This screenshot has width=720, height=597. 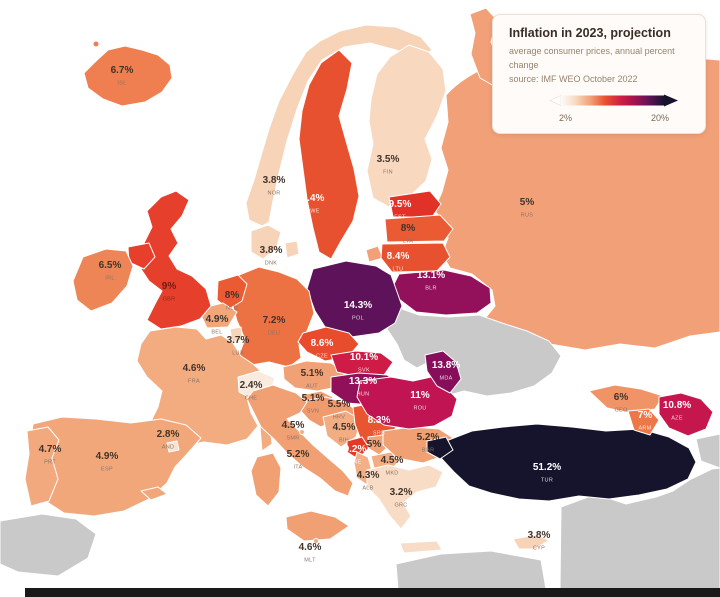 What do you see at coordinates (339, 125) in the screenshot?
I see `country-NOR` at bounding box center [339, 125].